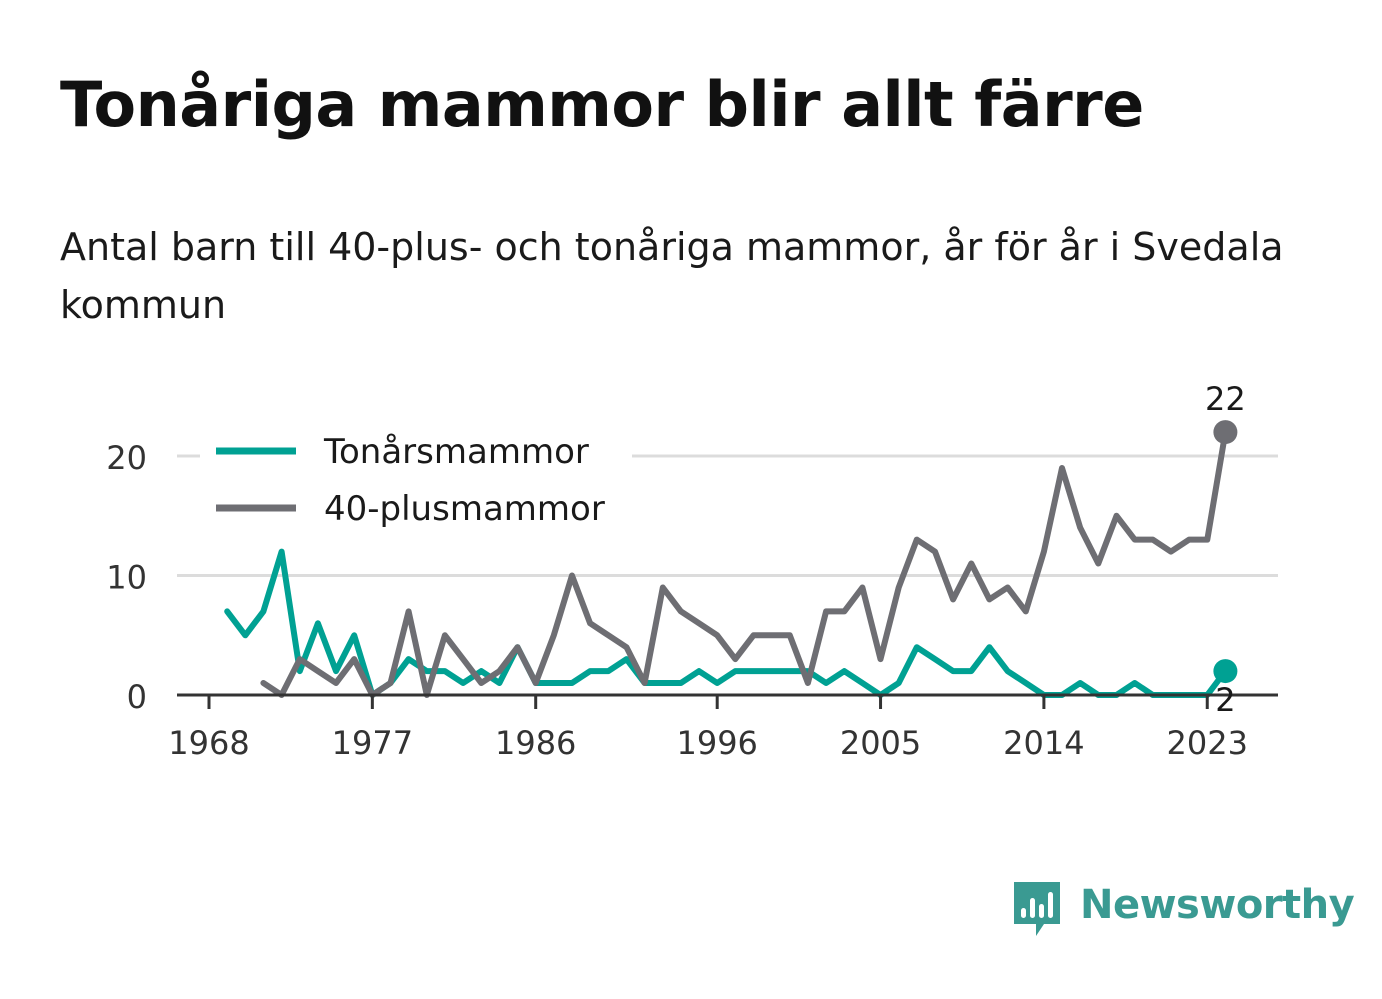 The image size is (1382, 999). I want to click on y-tick-label-10: 10, so click(126, 578).